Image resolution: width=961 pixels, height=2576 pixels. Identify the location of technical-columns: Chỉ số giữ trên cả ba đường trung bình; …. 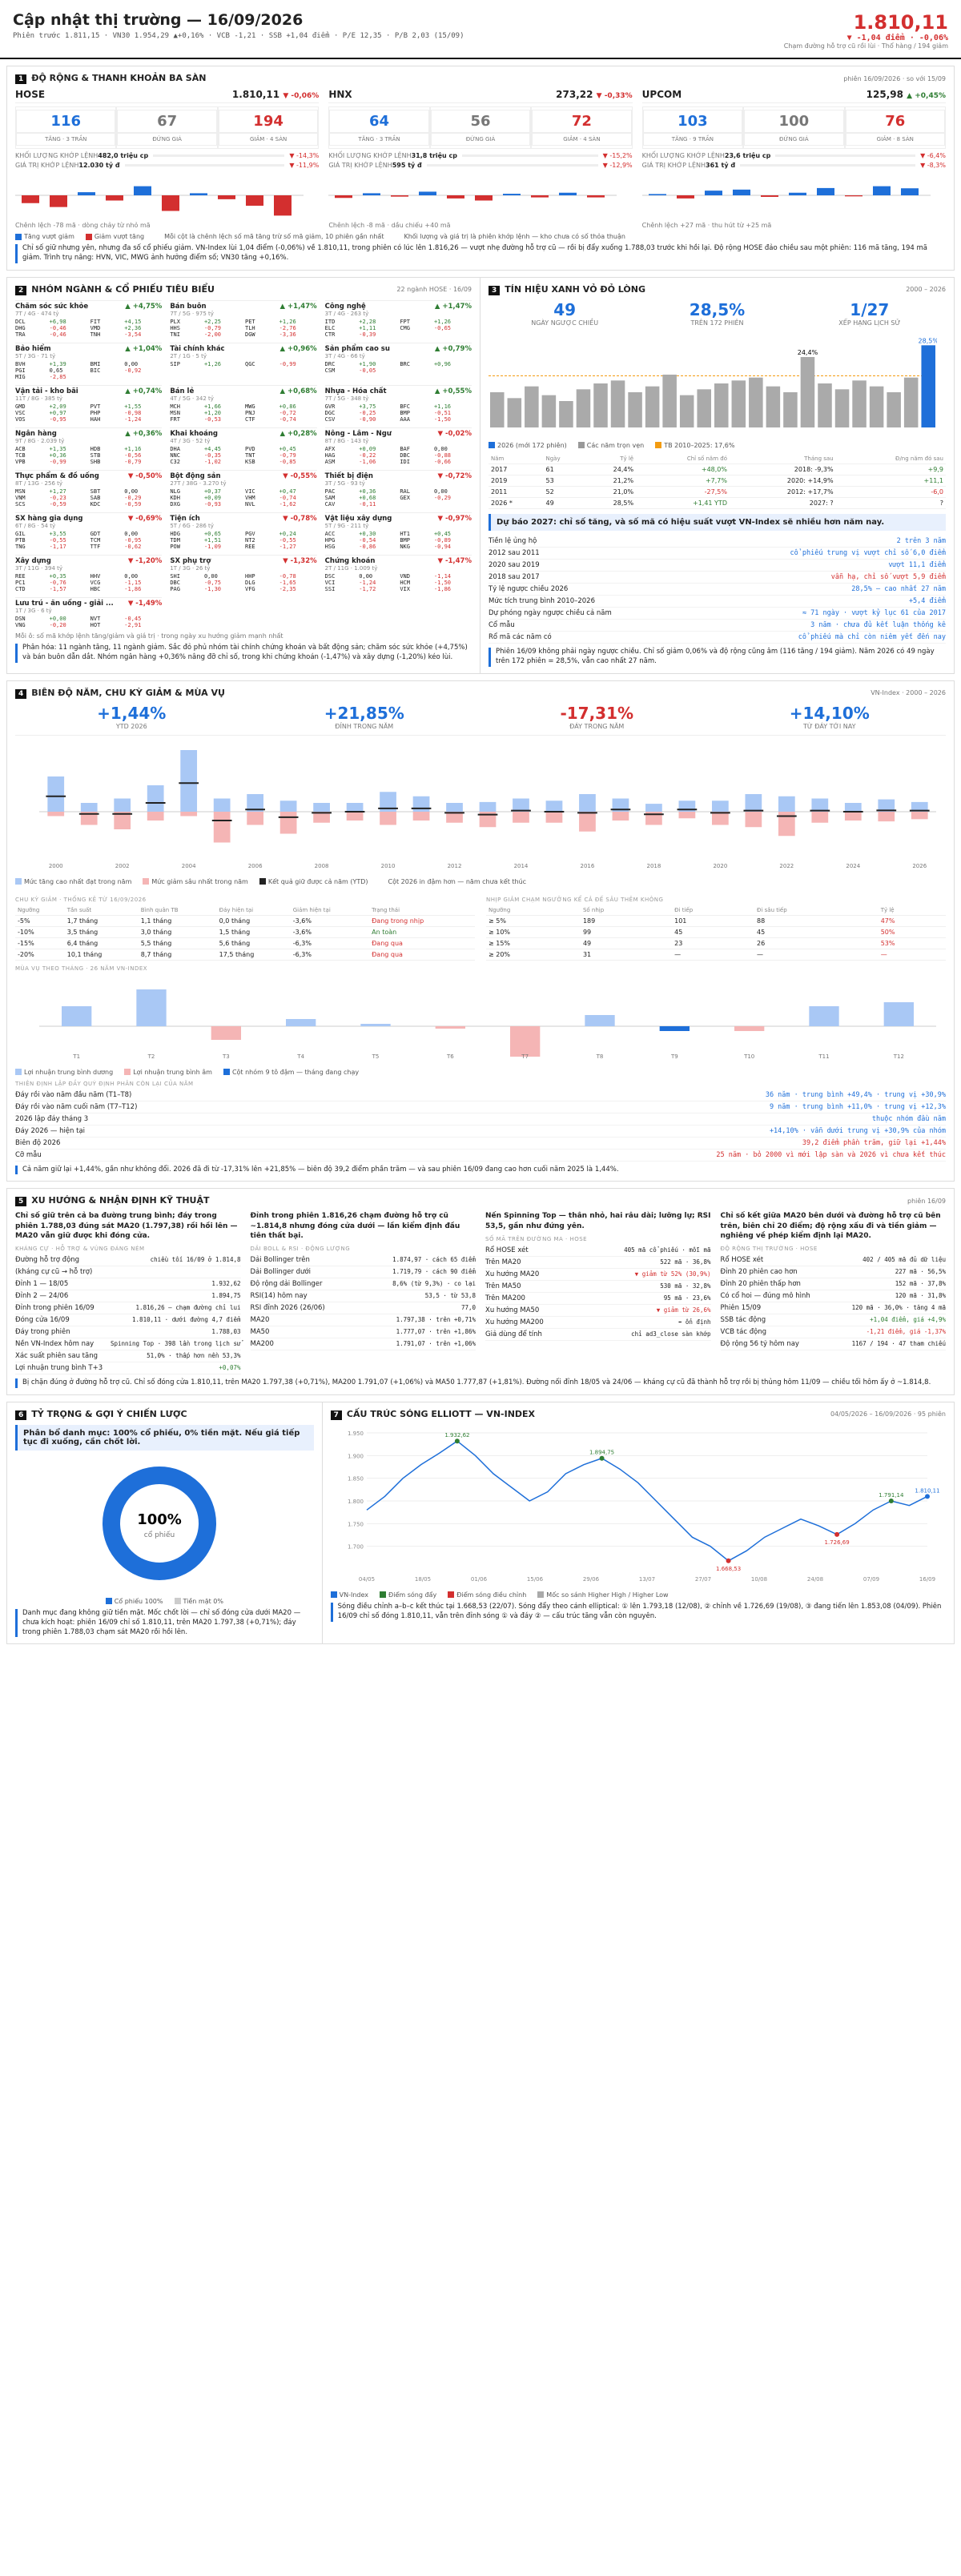
(480, 1292).